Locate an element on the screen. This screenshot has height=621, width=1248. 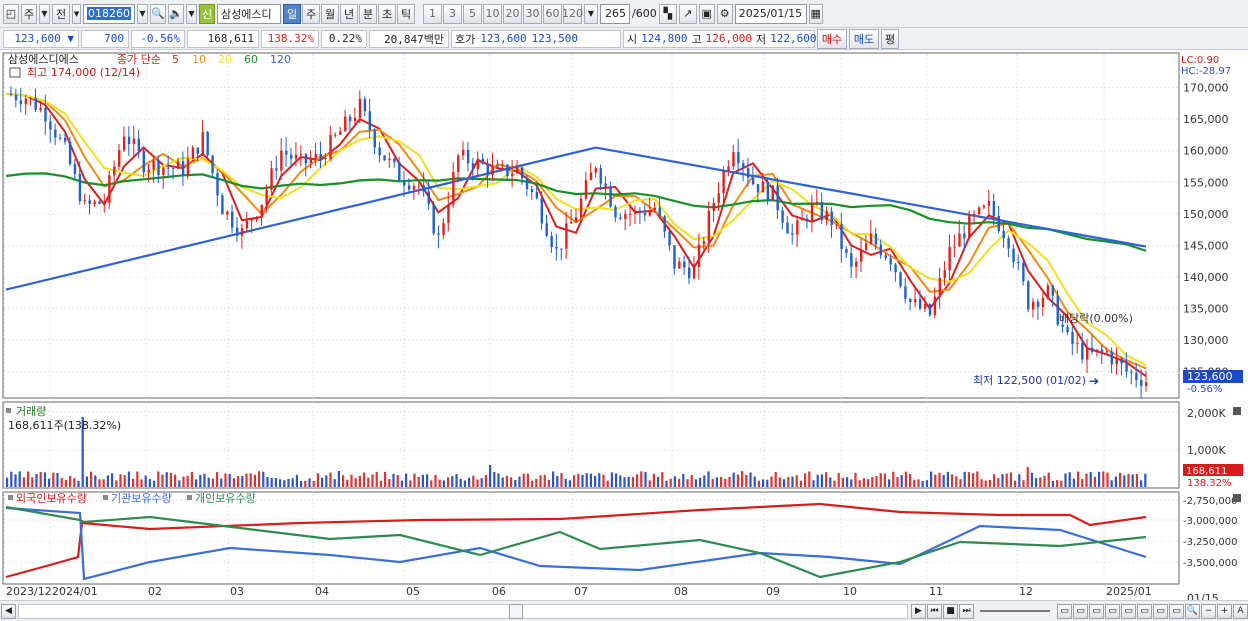
layout-c-icon: ▭ is located at coordinates (1096, 611).